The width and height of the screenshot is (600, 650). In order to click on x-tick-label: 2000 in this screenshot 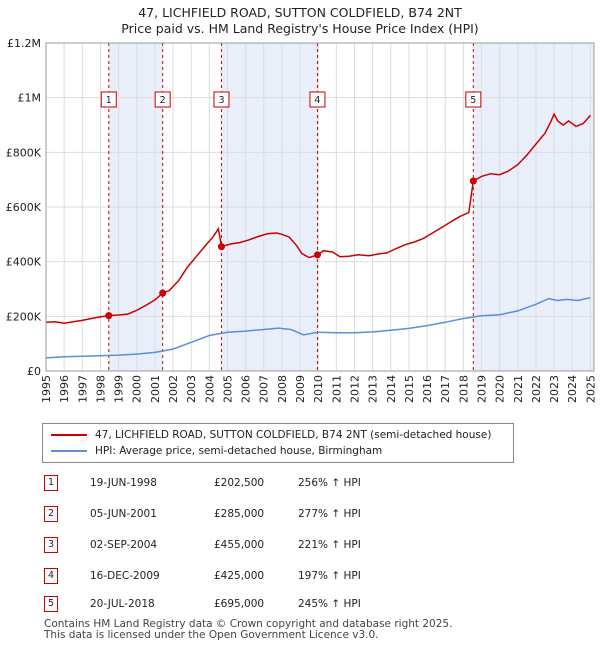, I will do `click(137, 389)`.